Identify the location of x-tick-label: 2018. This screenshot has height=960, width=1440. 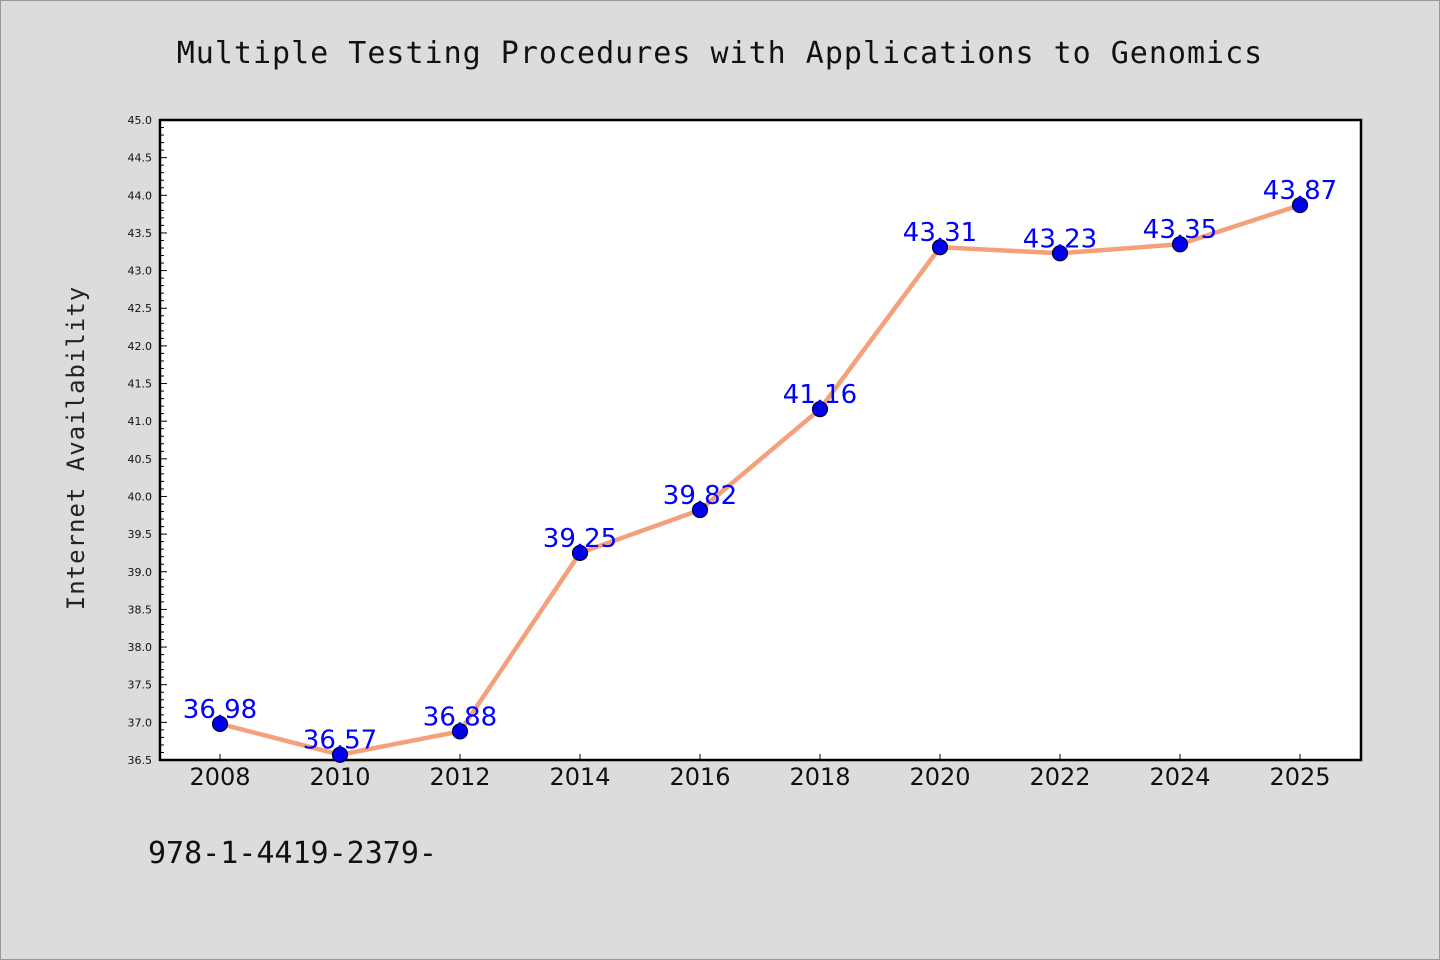
(819, 777).